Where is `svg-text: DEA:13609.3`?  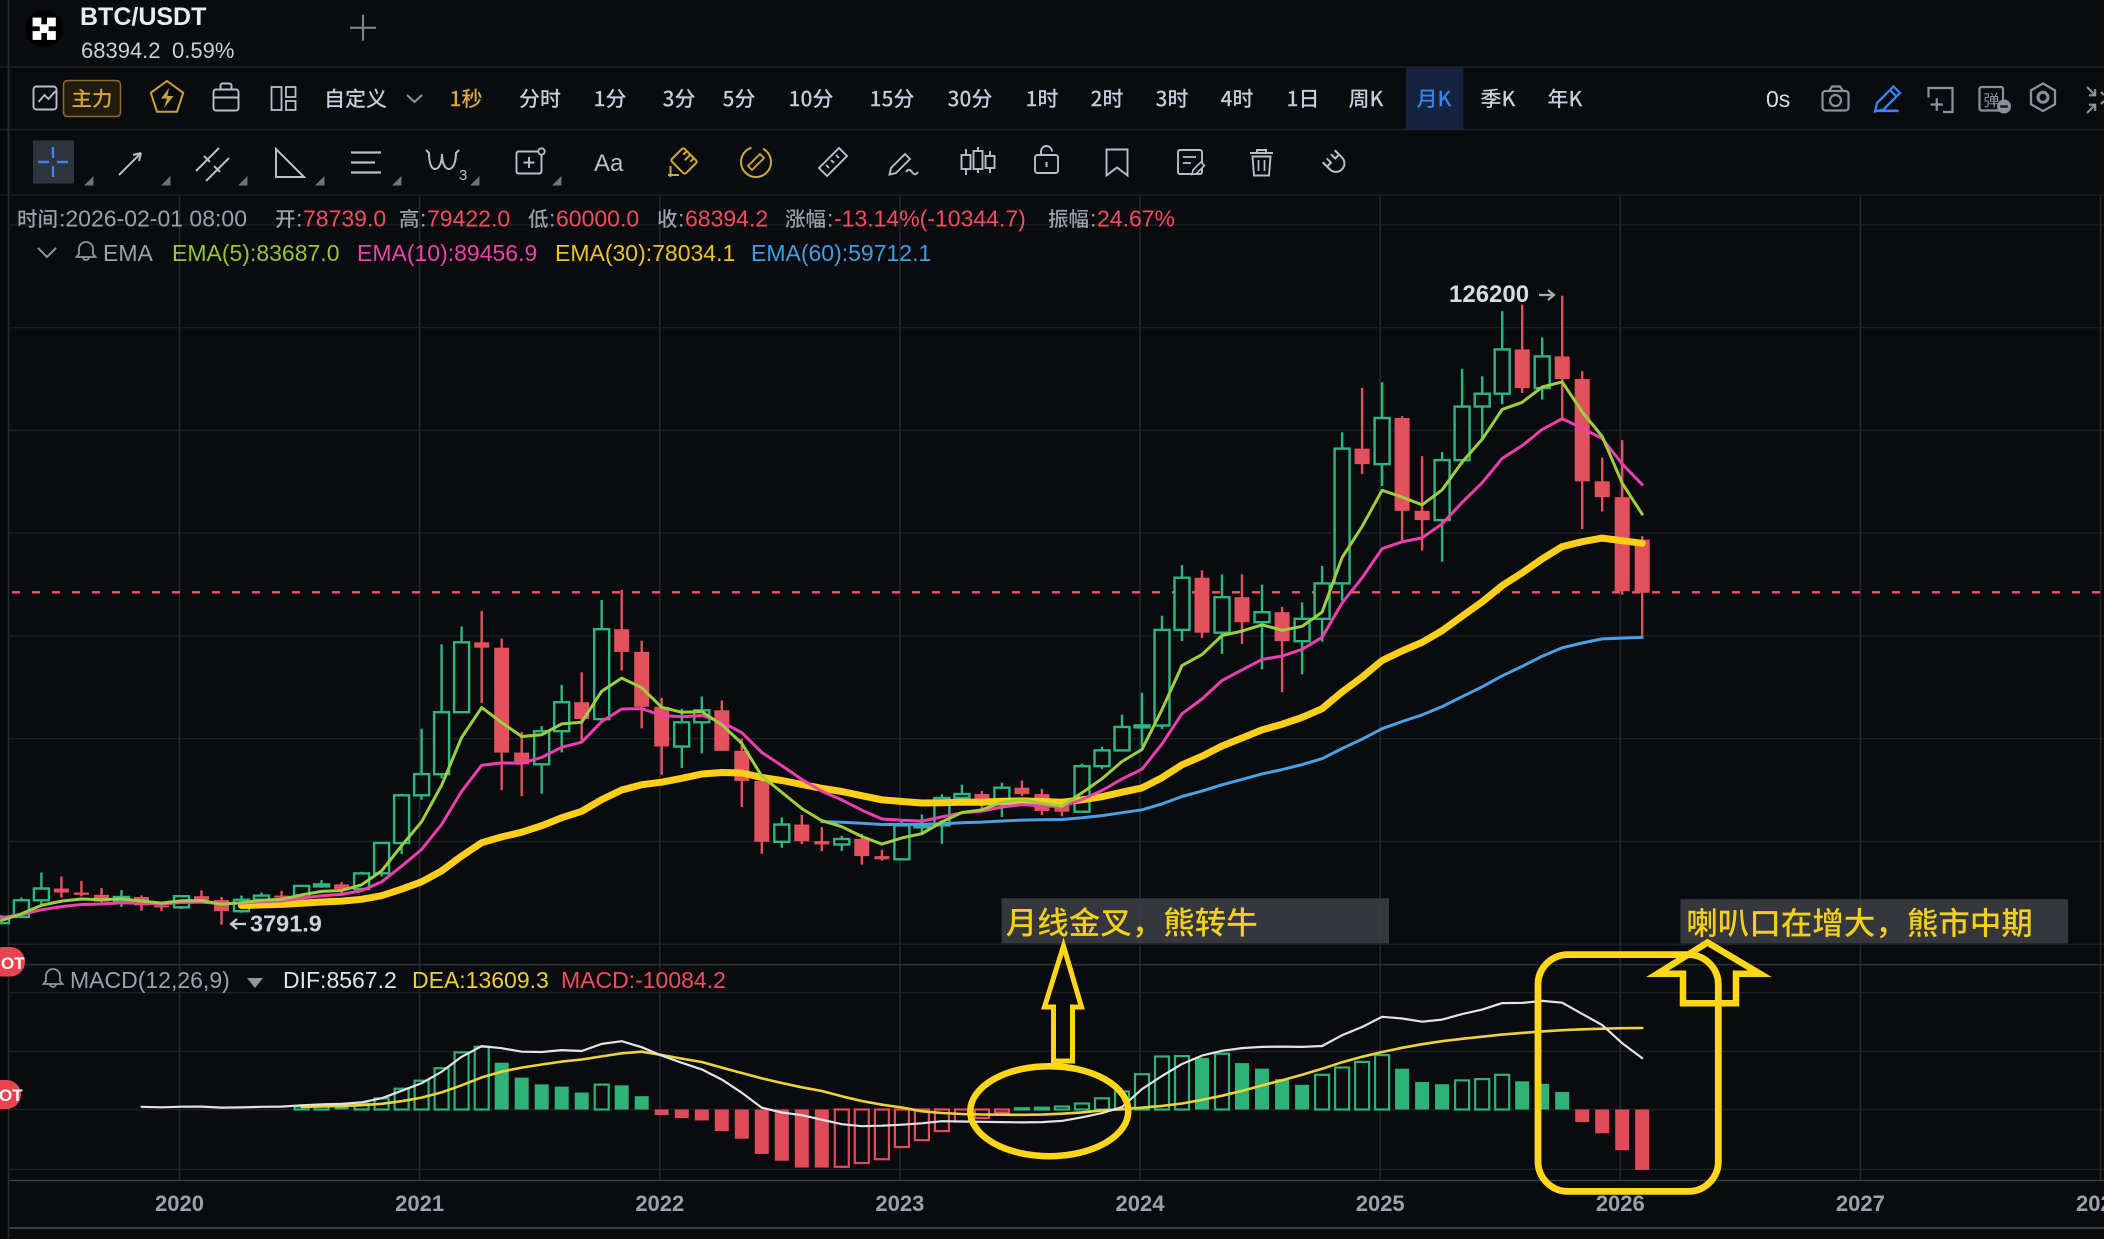
svg-text: DEA:13609.3 is located at coordinates (480, 980).